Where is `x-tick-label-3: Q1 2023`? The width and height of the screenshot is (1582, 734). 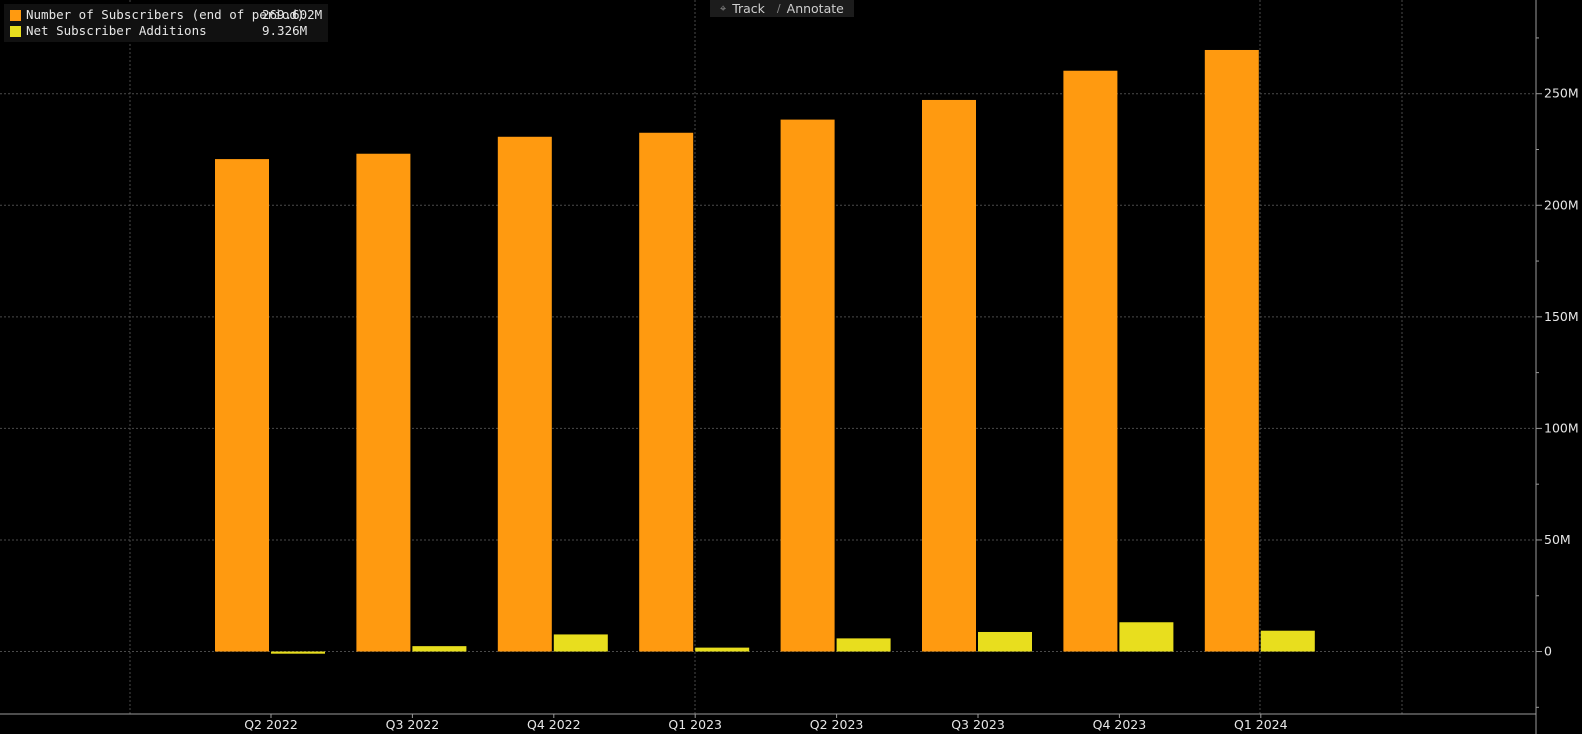
x-tick-label-3: Q1 2023 is located at coordinates (695, 724).